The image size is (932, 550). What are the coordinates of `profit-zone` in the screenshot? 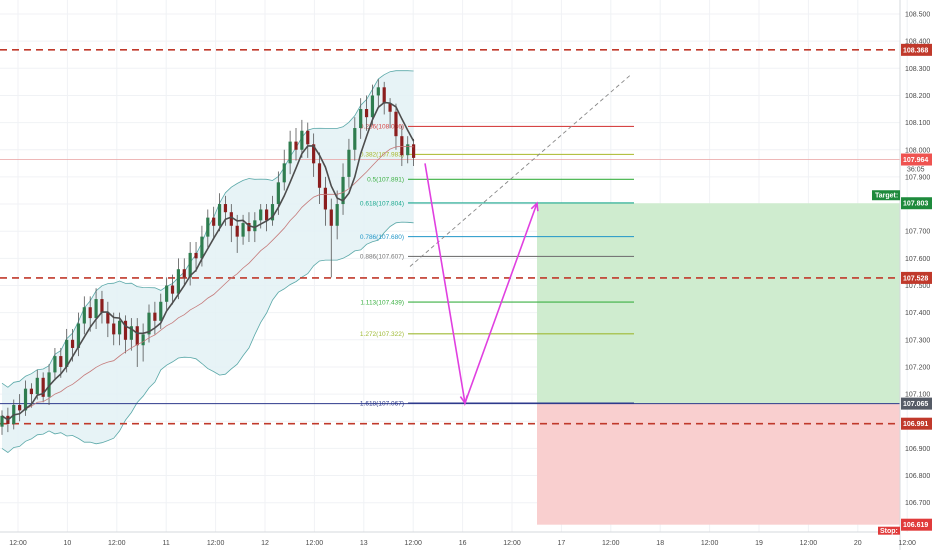 It's located at (718, 303).